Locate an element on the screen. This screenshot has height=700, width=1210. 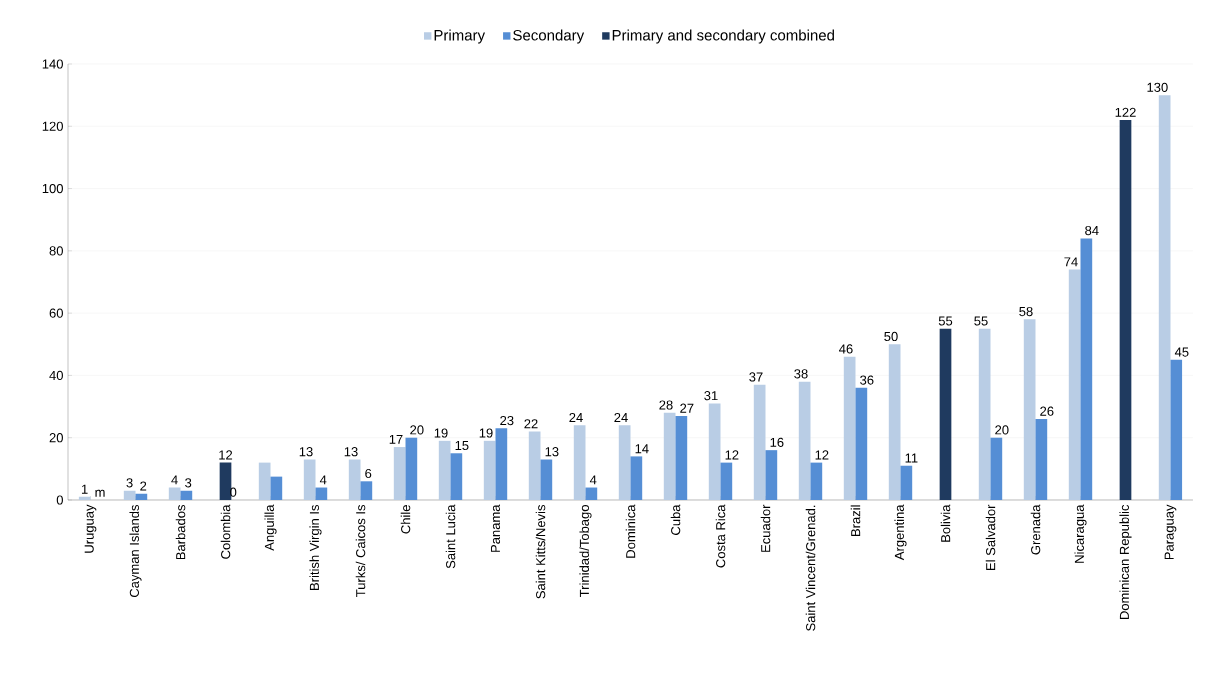
text: m is located at coordinates (100, 493).